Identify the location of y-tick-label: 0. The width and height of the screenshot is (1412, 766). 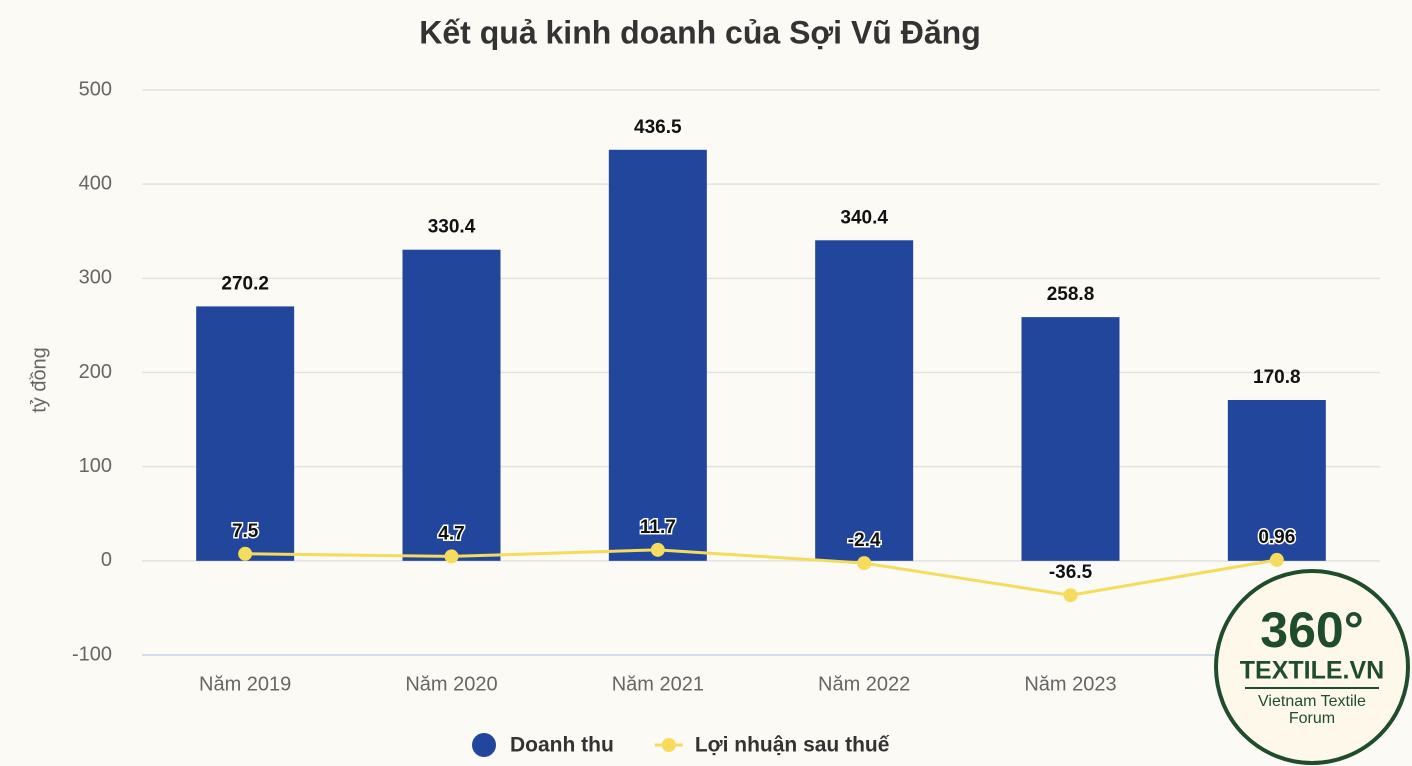
(106, 560).